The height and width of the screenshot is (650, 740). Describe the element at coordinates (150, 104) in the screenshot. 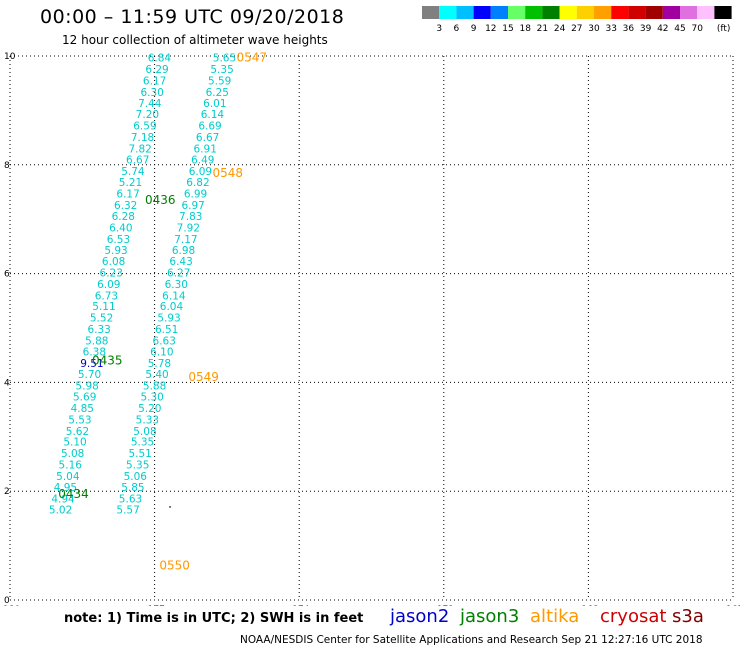

I see `swh-value-jason3: 7.44` at that location.